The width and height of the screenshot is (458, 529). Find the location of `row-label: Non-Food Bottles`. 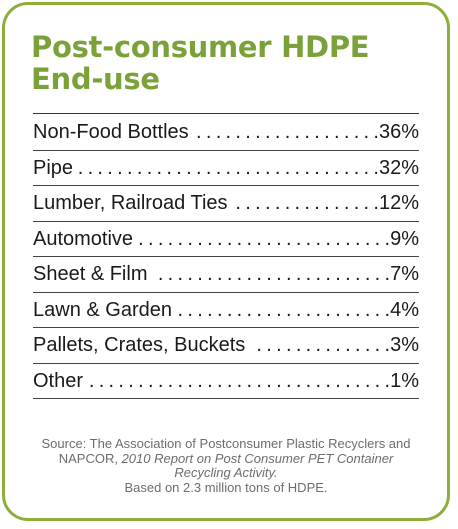

row-label: Non-Food Bottles is located at coordinates (111, 132).